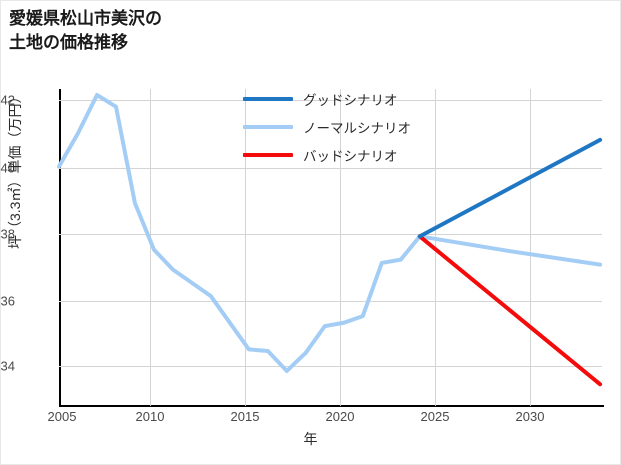 This screenshot has width=621, height=465. I want to click on y-tick-label-38: 38, so click(7, 234).